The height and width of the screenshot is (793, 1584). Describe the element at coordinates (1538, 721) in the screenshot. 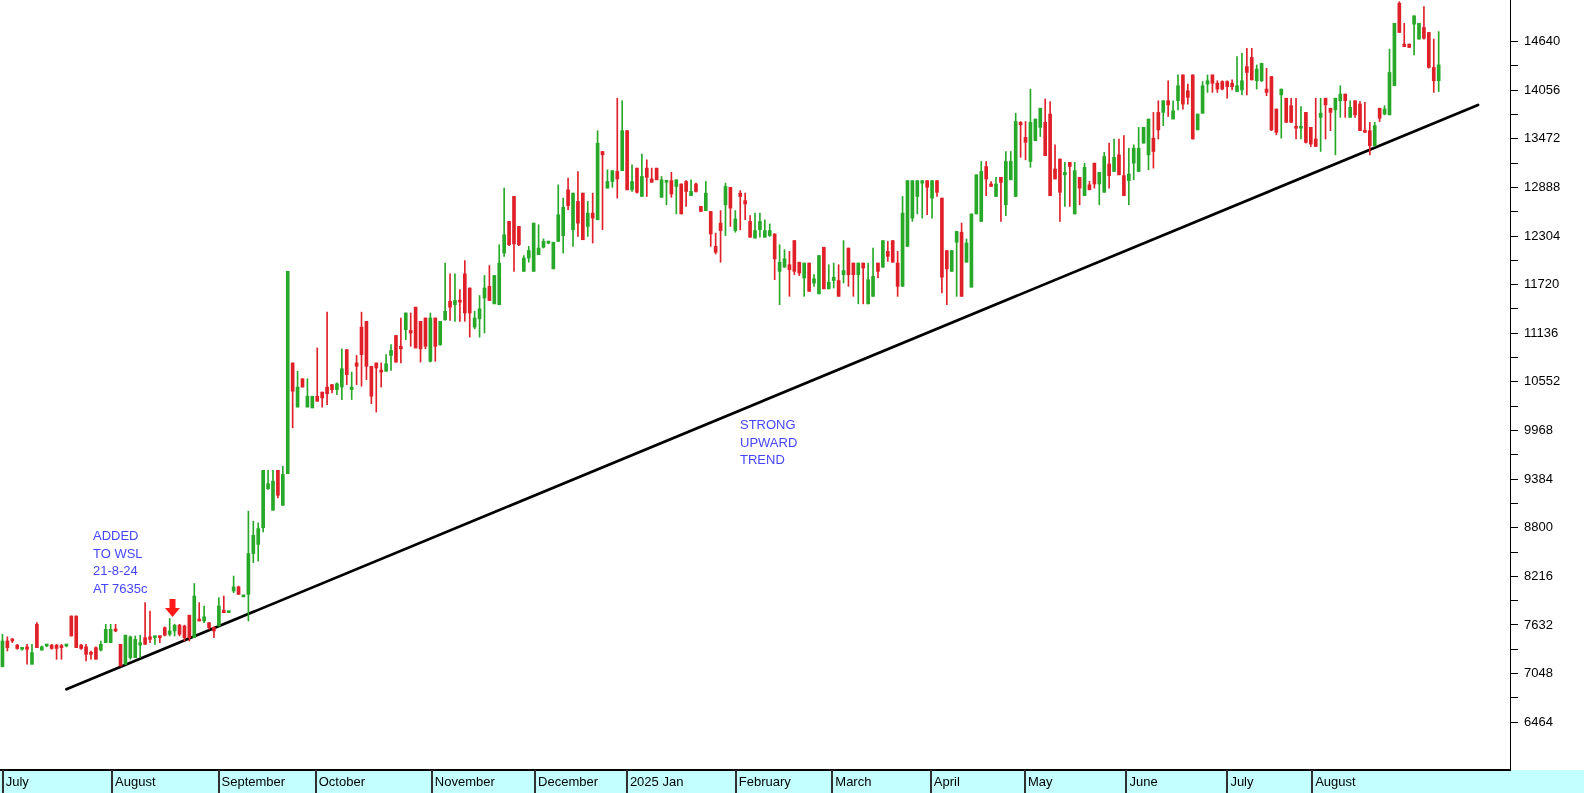

I see `y-tick-label: 6464` at that location.